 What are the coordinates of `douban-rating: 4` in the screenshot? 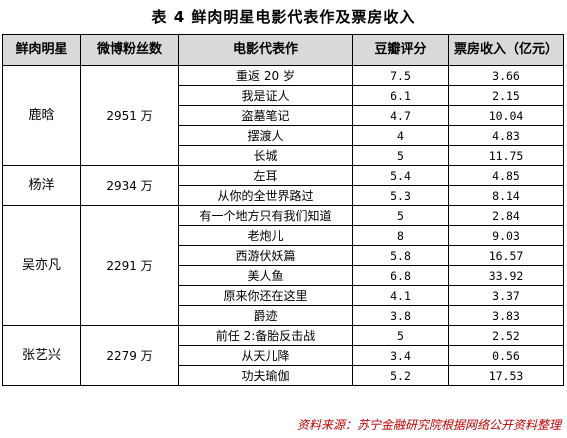 It's located at (400, 135).